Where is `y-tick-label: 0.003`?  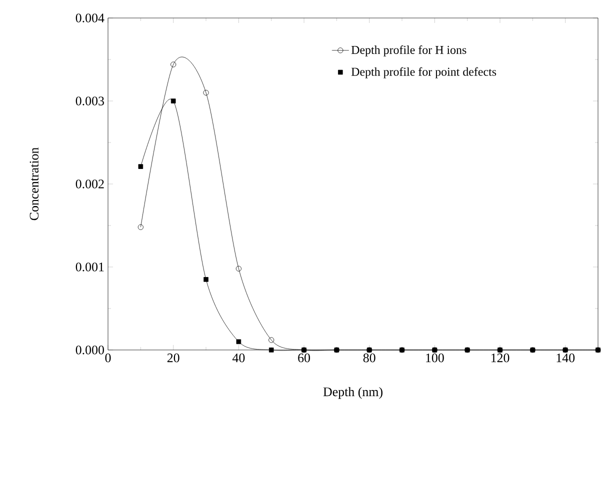
y-tick-label: 0.003 is located at coordinates (90, 101).